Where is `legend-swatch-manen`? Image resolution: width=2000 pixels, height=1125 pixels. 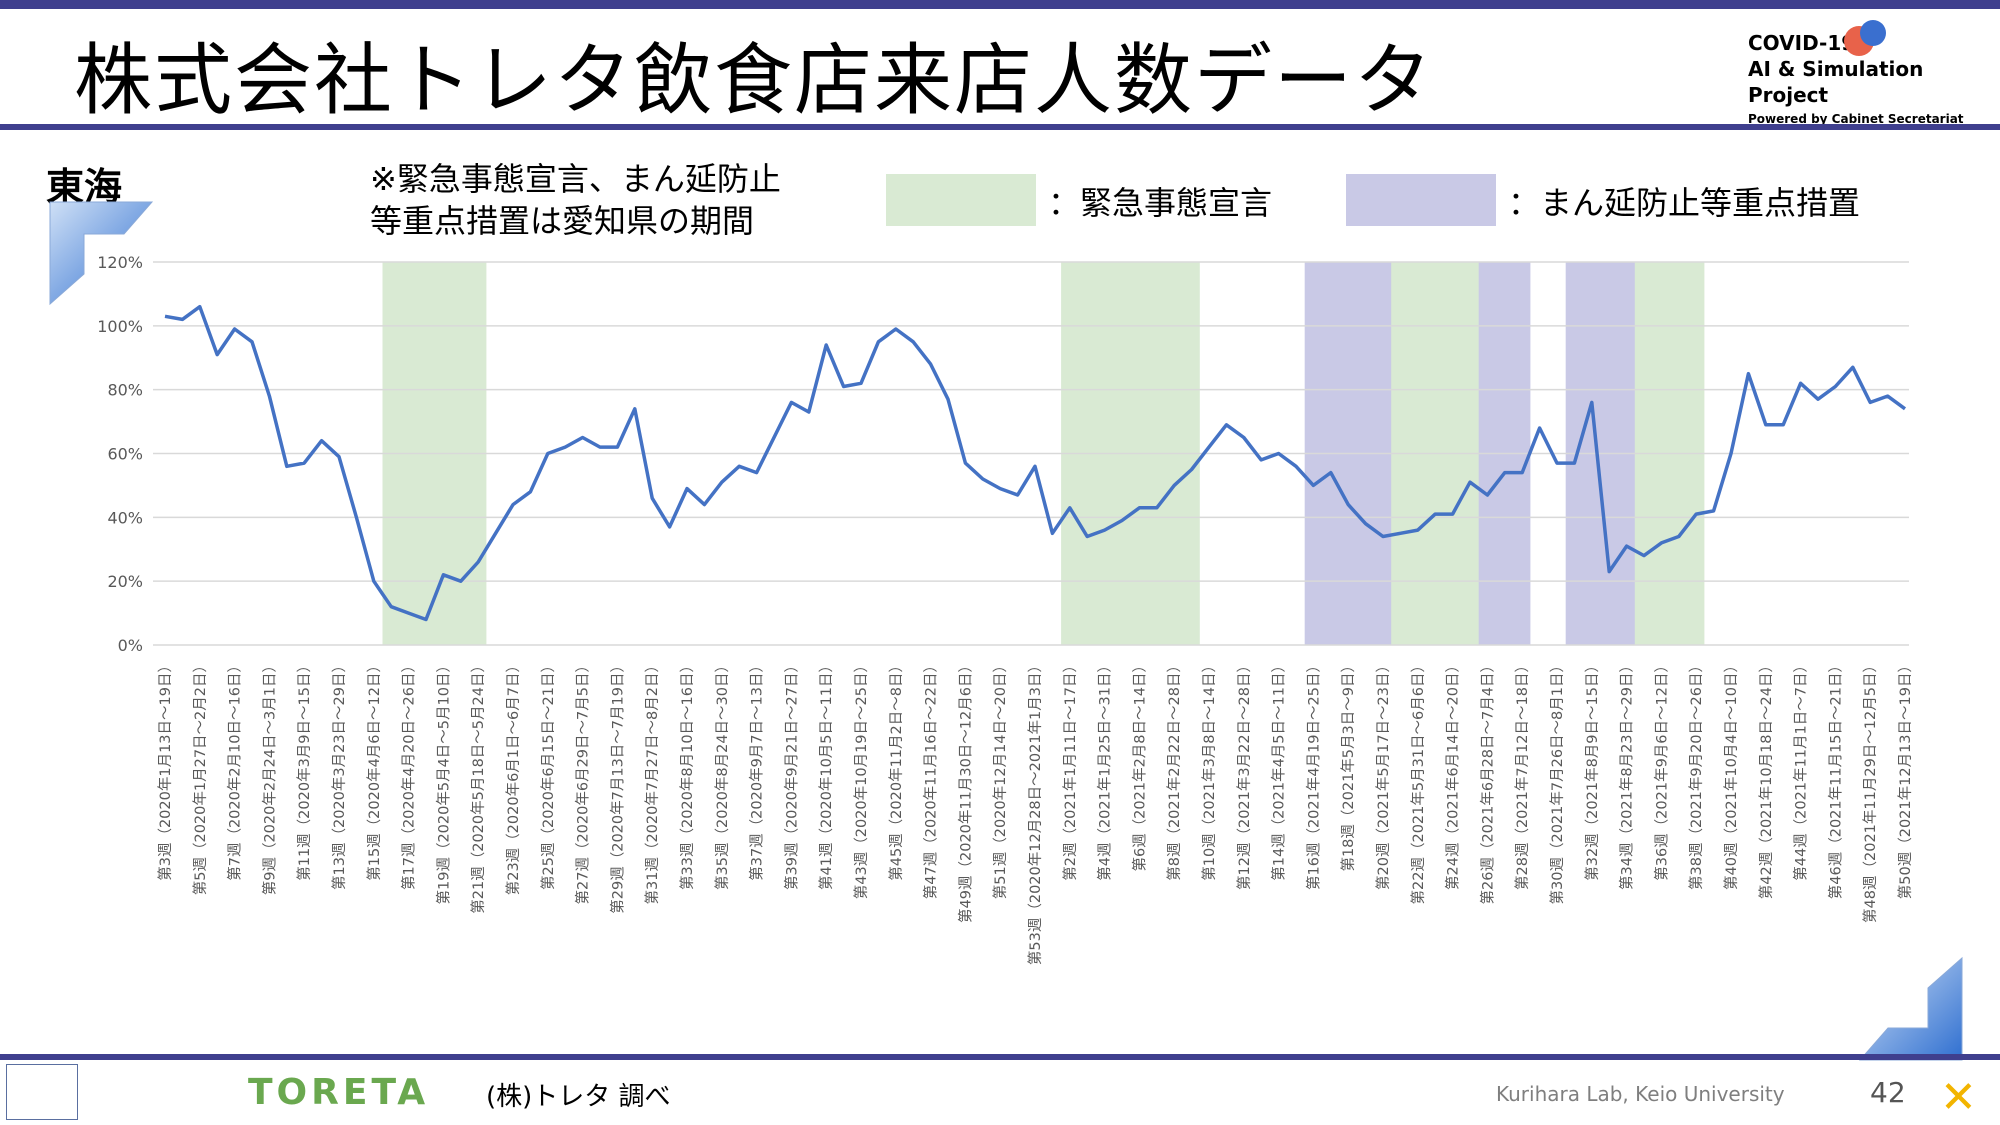 legend-swatch-manen is located at coordinates (1421, 200).